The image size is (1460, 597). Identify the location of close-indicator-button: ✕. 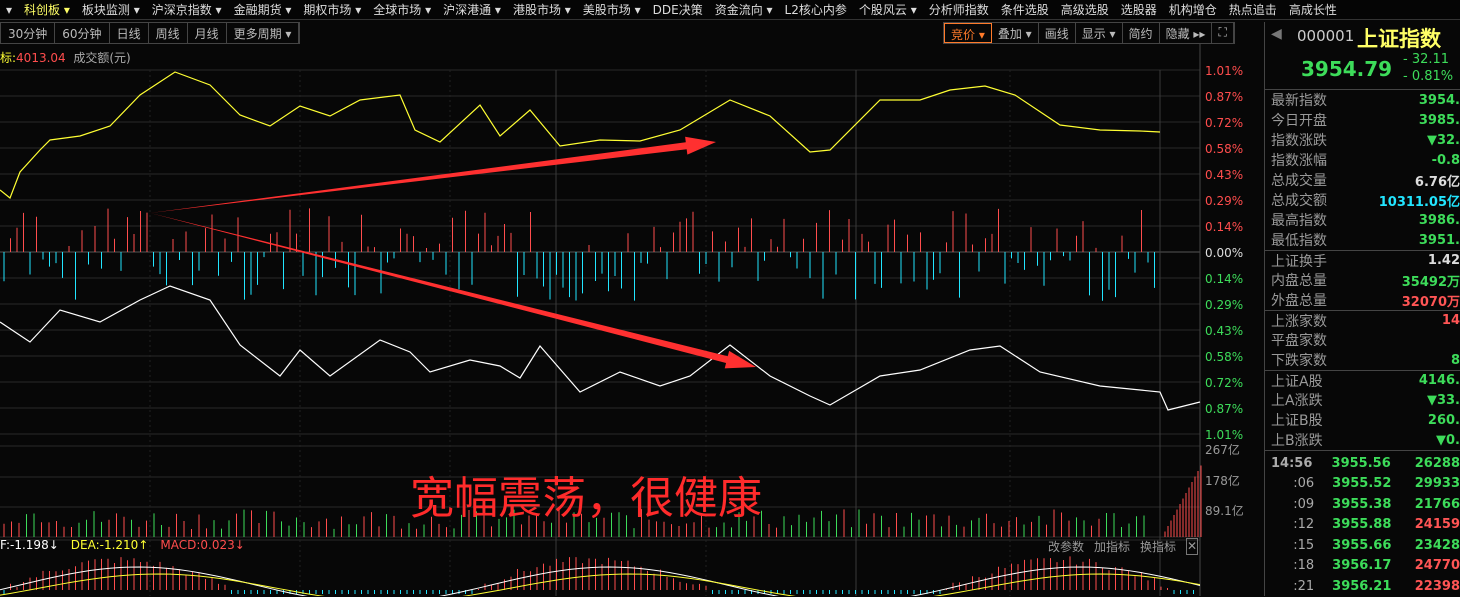
(1192, 546).